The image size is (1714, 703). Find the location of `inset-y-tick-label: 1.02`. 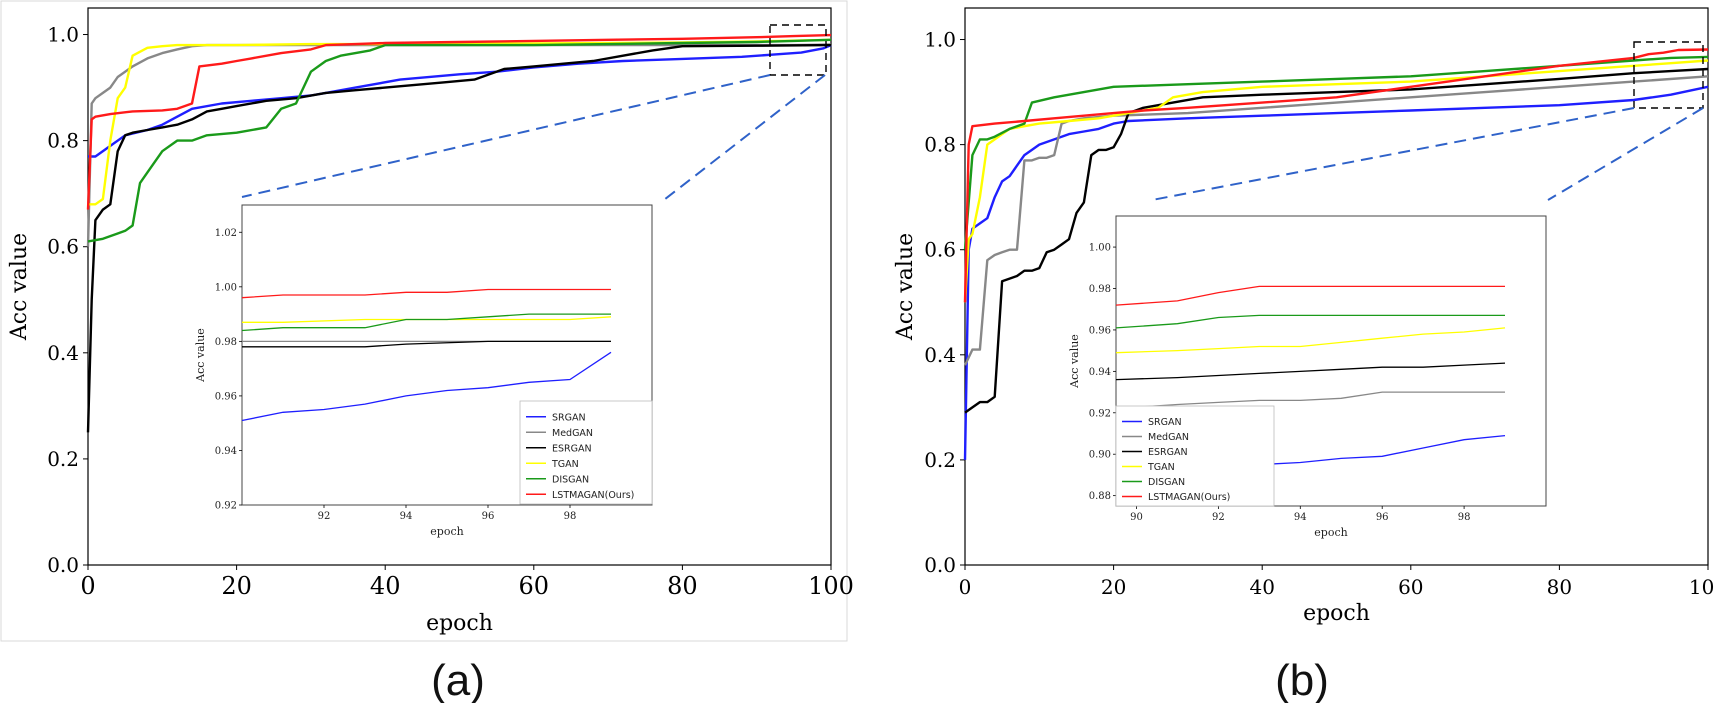

inset-y-tick-label: 1.02 is located at coordinates (226, 233).